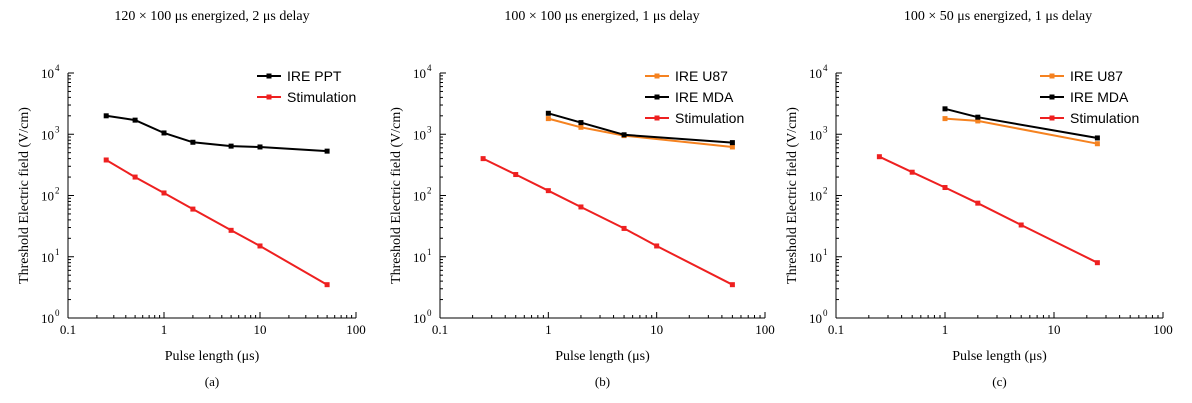 This screenshot has height=403, width=1192. What do you see at coordinates (601, 16) in the screenshot?
I see `chart-title: 100 × 100 μs energized, 1 μs delay` at bounding box center [601, 16].